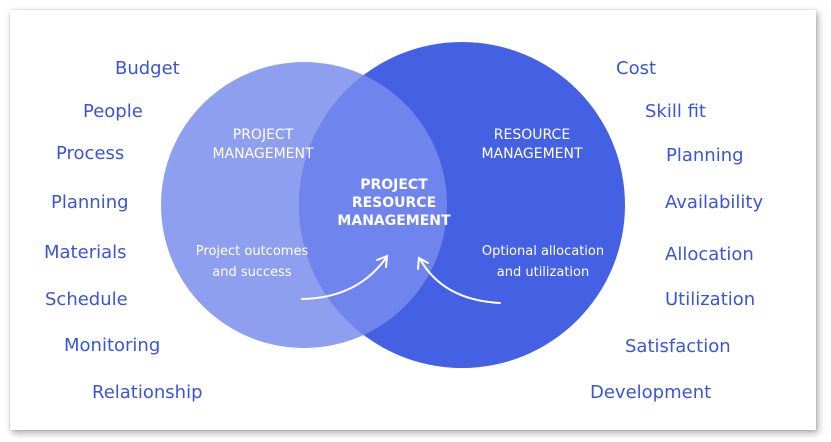 The image size is (831, 442). I want to click on right-word-planning: Planning, so click(705, 155).